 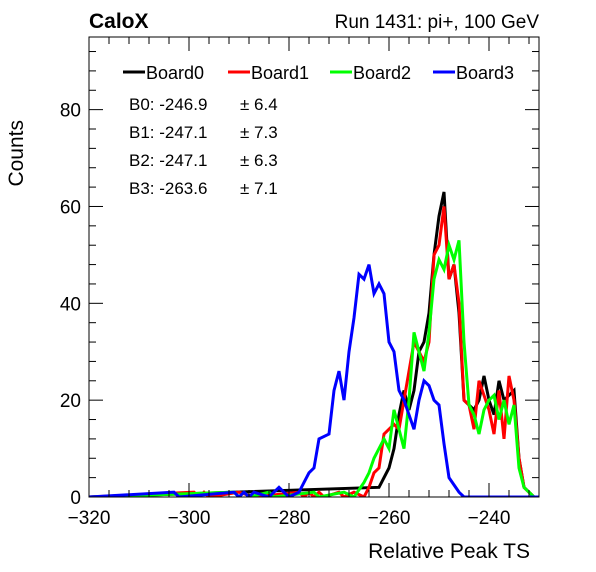 I want to click on stat-mean-label: B0: -246.9, so click(x=168, y=104).